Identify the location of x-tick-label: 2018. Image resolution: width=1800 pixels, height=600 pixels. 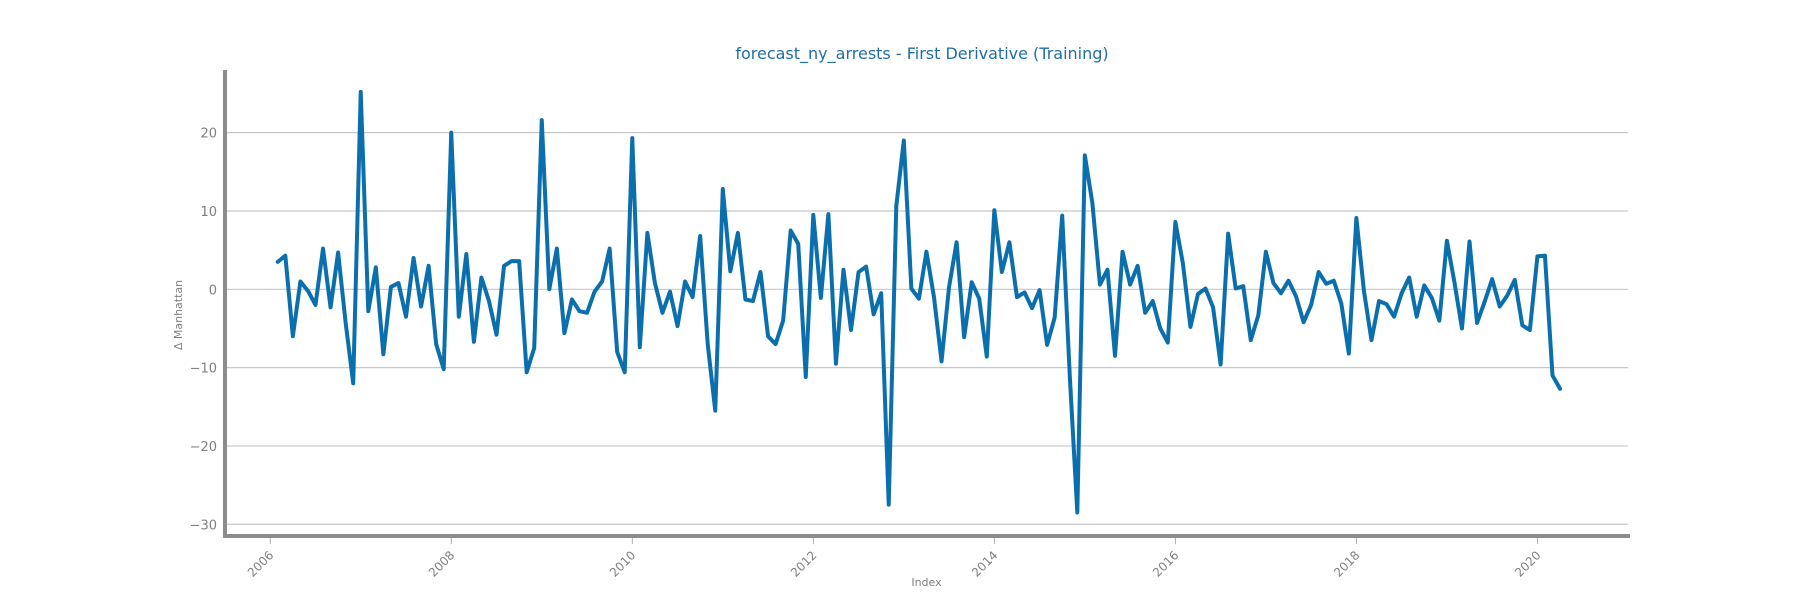
(1346, 563).